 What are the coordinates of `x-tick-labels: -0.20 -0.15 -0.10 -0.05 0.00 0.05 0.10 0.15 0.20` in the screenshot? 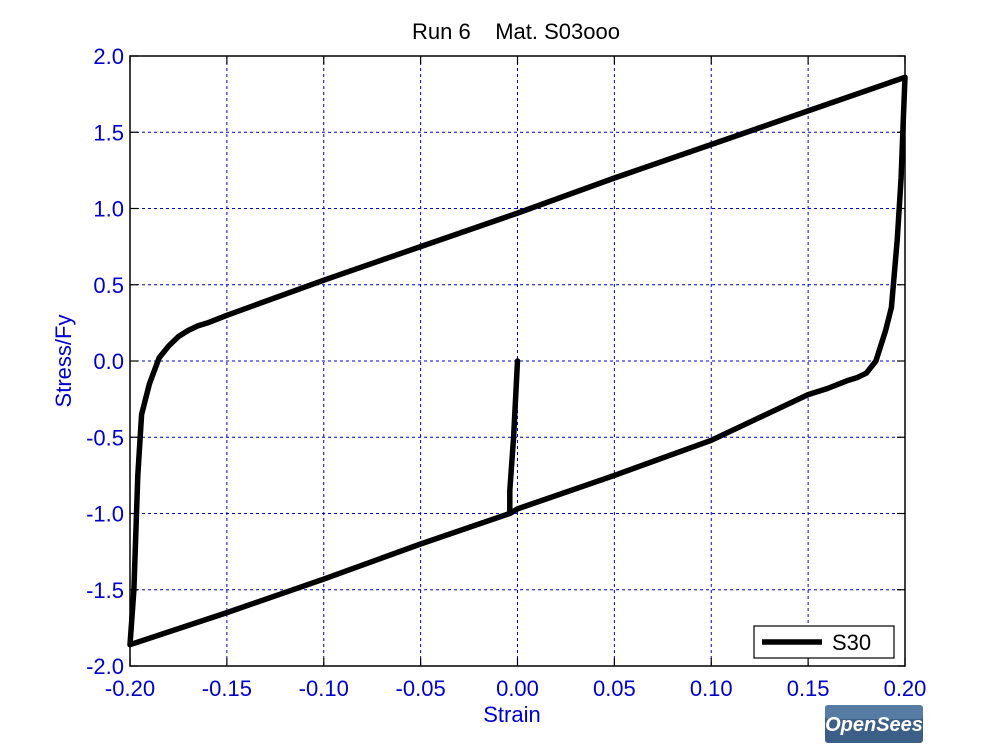 It's located at (515, 688).